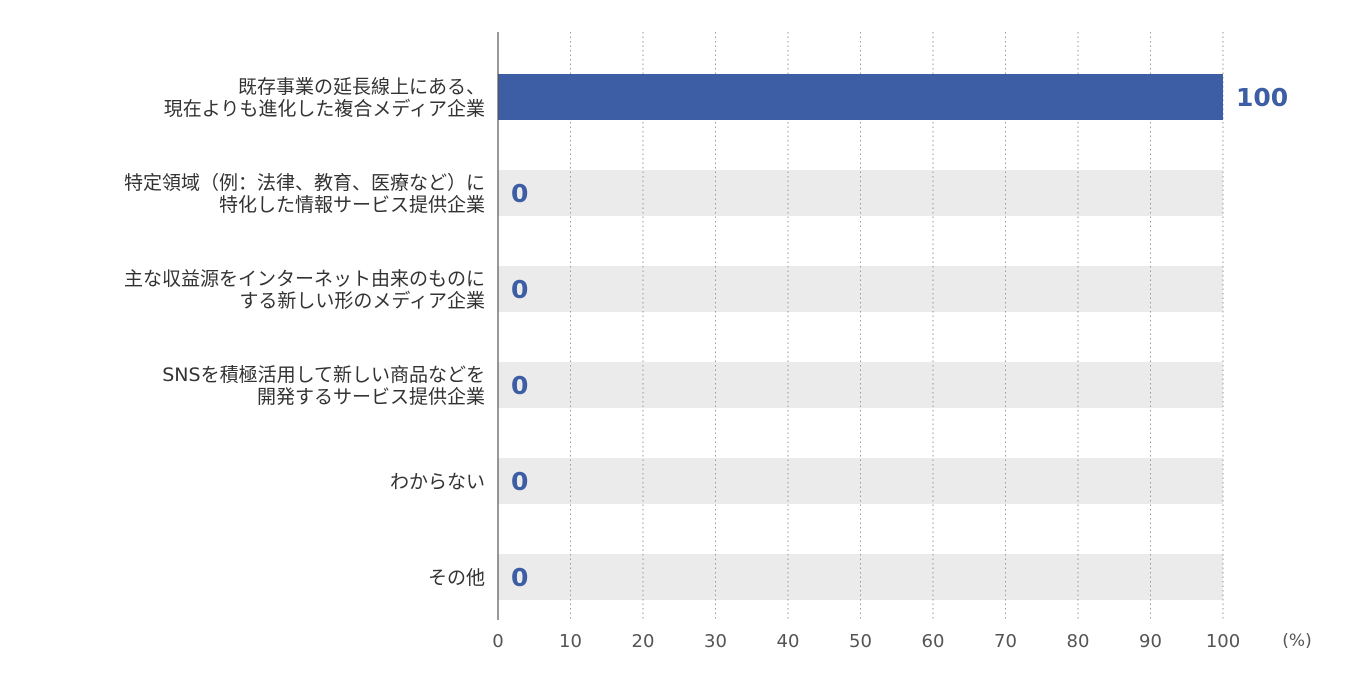 The image size is (1346, 685). What do you see at coordinates (1296, 641) in the screenshot?
I see `x-axis-unit-label: (%)` at bounding box center [1296, 641].